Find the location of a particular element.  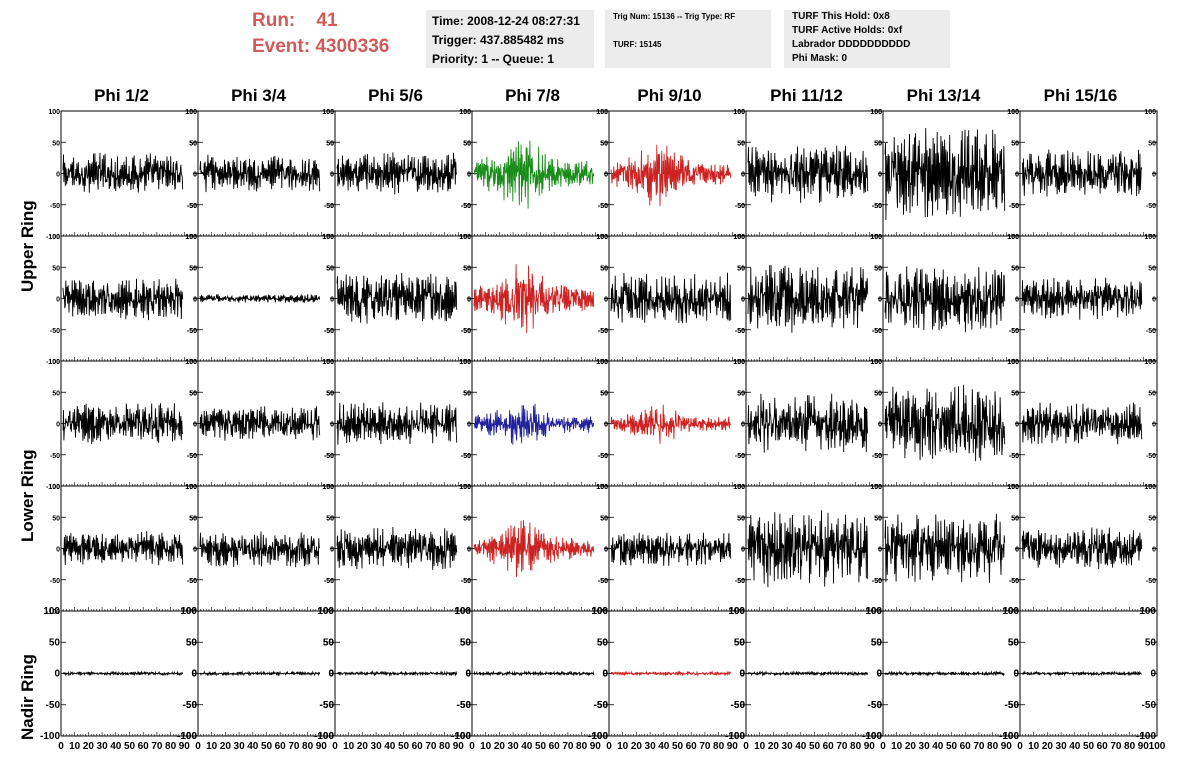

trig-num-text: Trig Num: 15136 -- Trig Type: RF is located at coordinates (674, 16).